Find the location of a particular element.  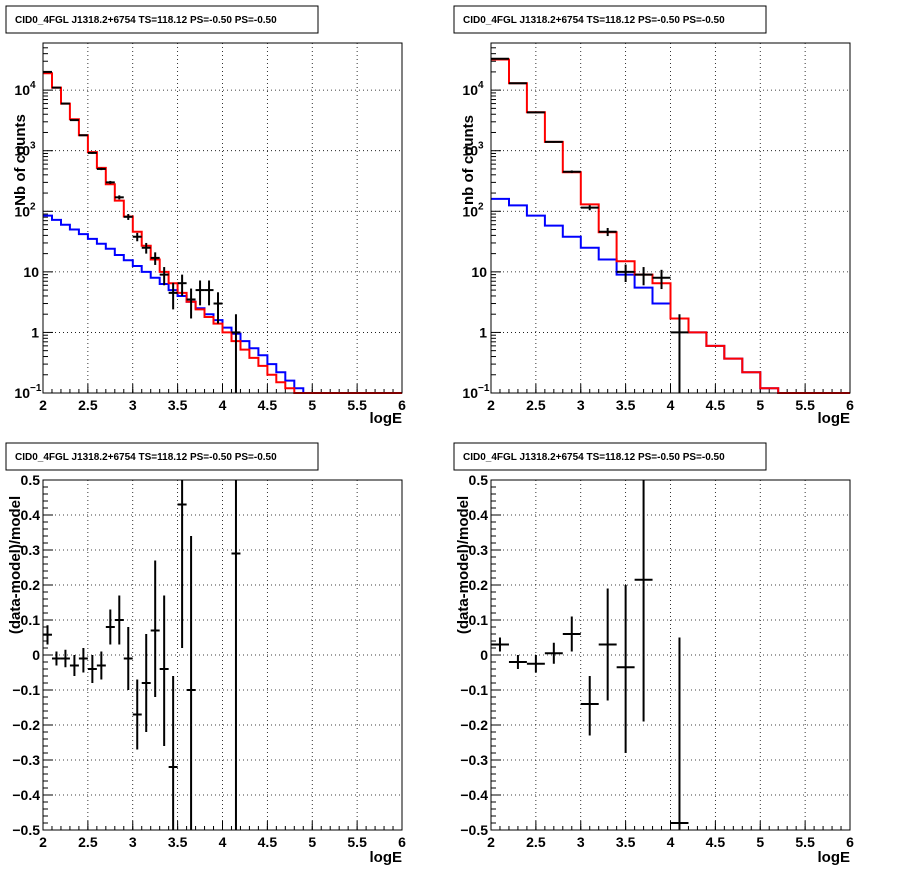

y-tick-label: −0.1 is located at coordinates (26, 690).